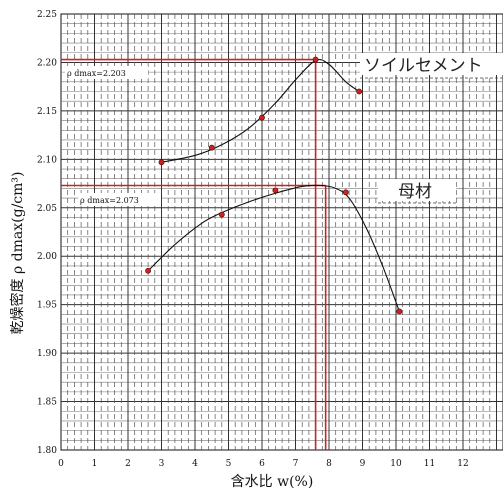 Image resolution: width=503 pixels, height=490 pixels. I want to click on x-tick-label: 11, so click(429, 464).